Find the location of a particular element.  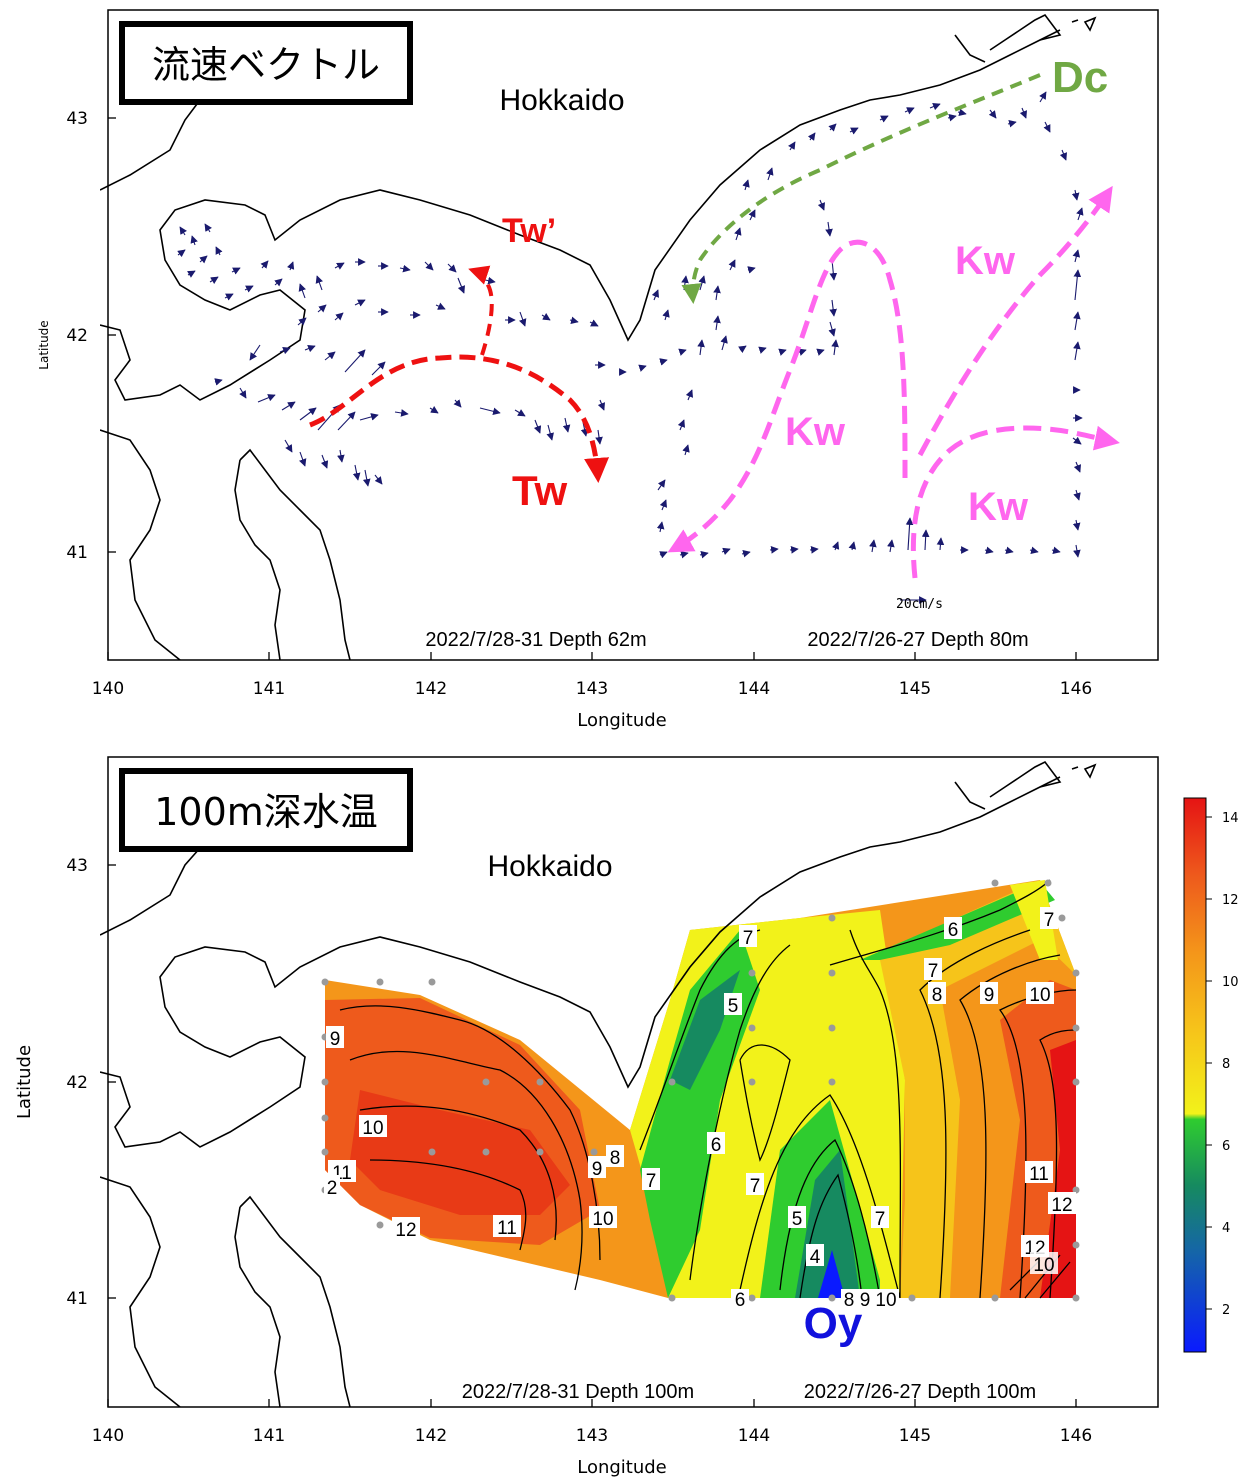

colorbar-tick: 10 is located at coordinates (1230, 982).